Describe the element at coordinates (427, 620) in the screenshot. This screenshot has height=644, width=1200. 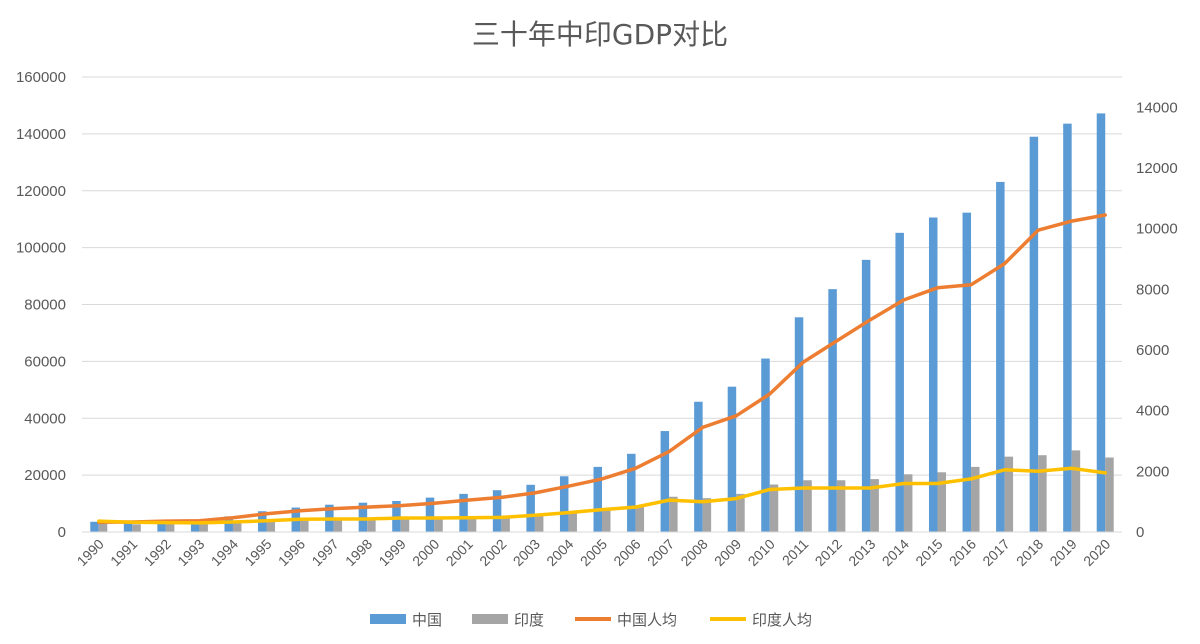
I see `legend-label: 中国` at that location.